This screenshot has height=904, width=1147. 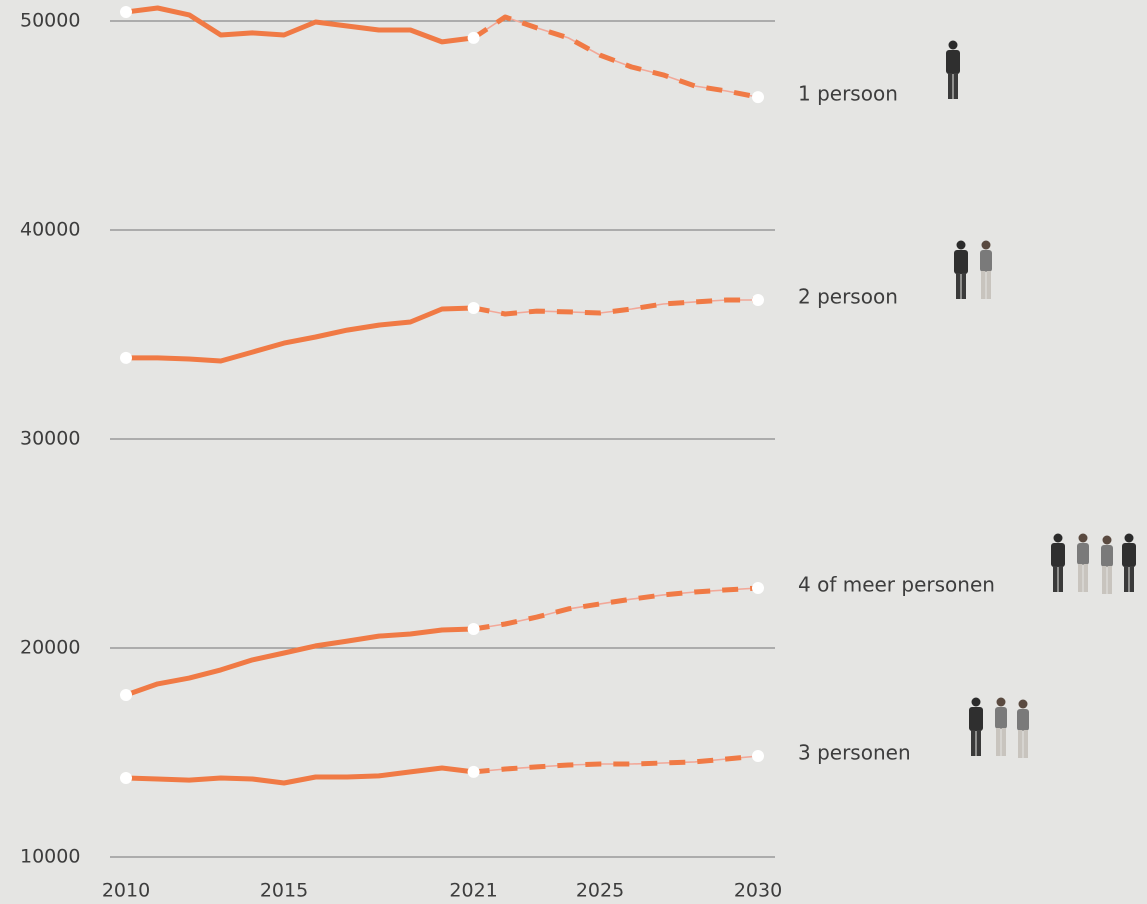 I want to click on series-label: 1 persoon, so click(x=848, y=94).